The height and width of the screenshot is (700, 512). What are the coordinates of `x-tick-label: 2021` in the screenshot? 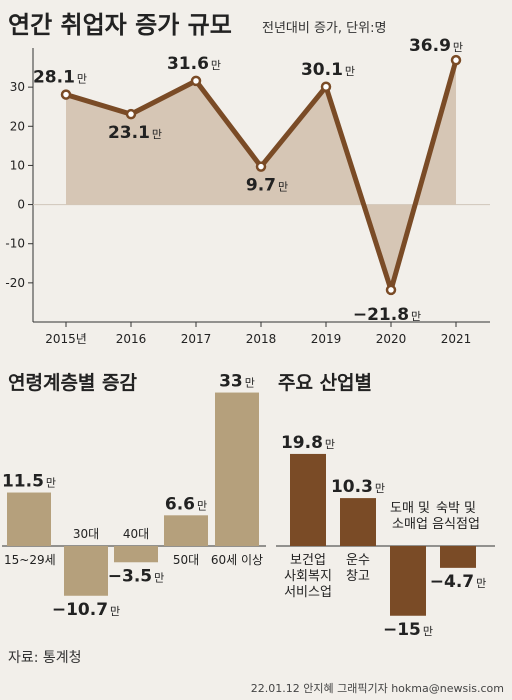 It's located at (456, 339).